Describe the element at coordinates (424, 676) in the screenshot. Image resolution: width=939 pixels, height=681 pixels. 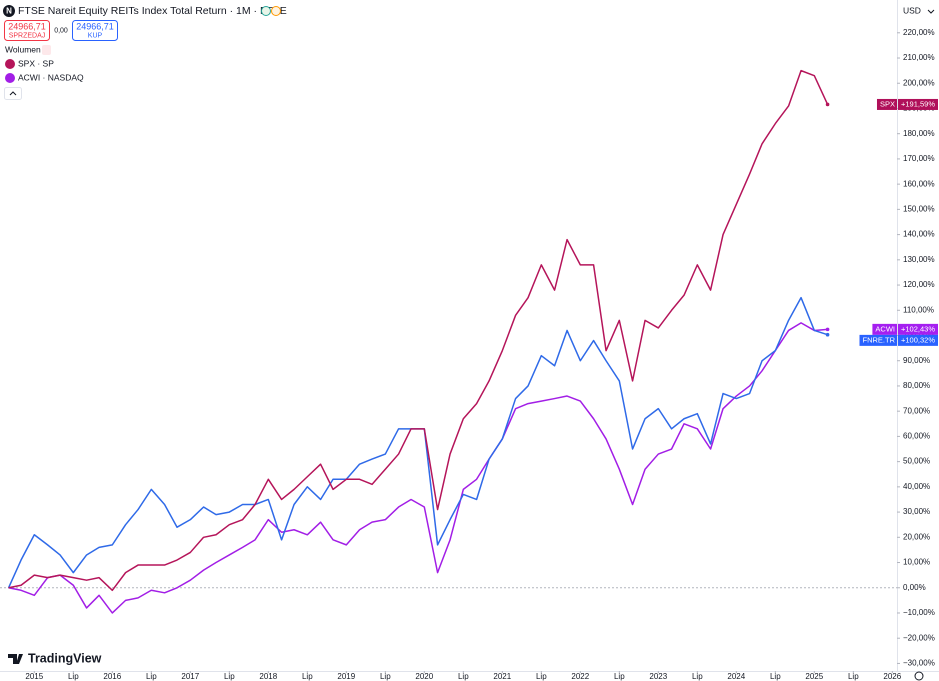
I see `x-tick-label: 2020` at that location.